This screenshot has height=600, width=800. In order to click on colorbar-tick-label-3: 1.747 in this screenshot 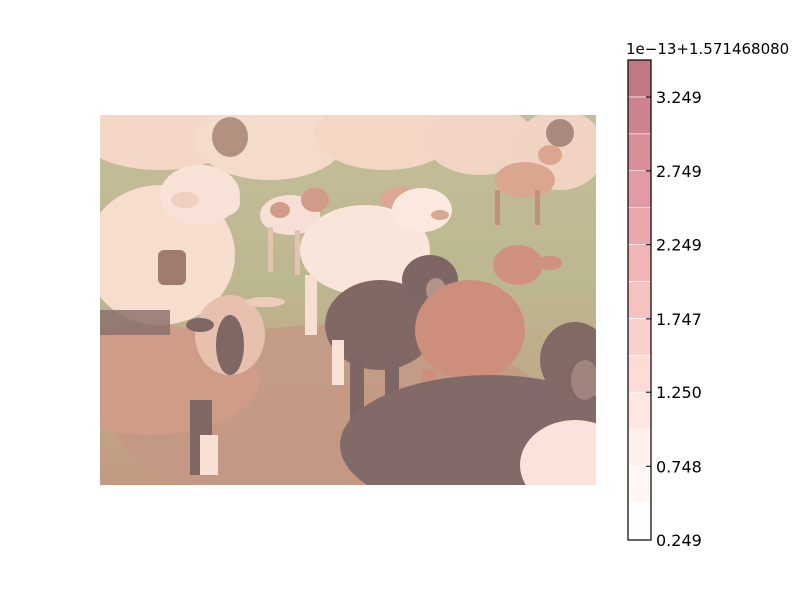, I will do `click(679, 319)`.